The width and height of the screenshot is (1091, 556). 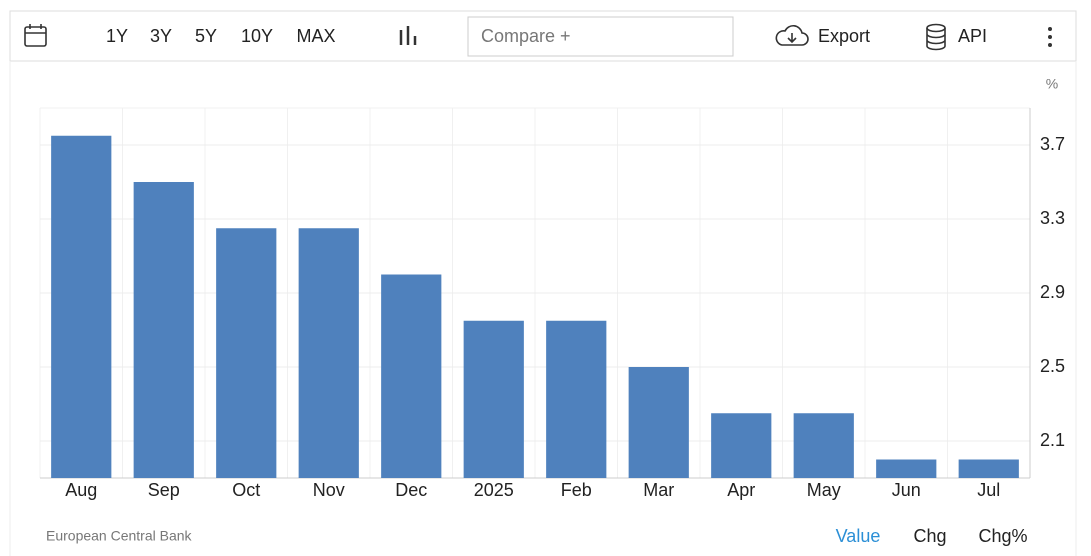 I want to click on y-tick-label: 2.5, so click(x=1052, y=366).